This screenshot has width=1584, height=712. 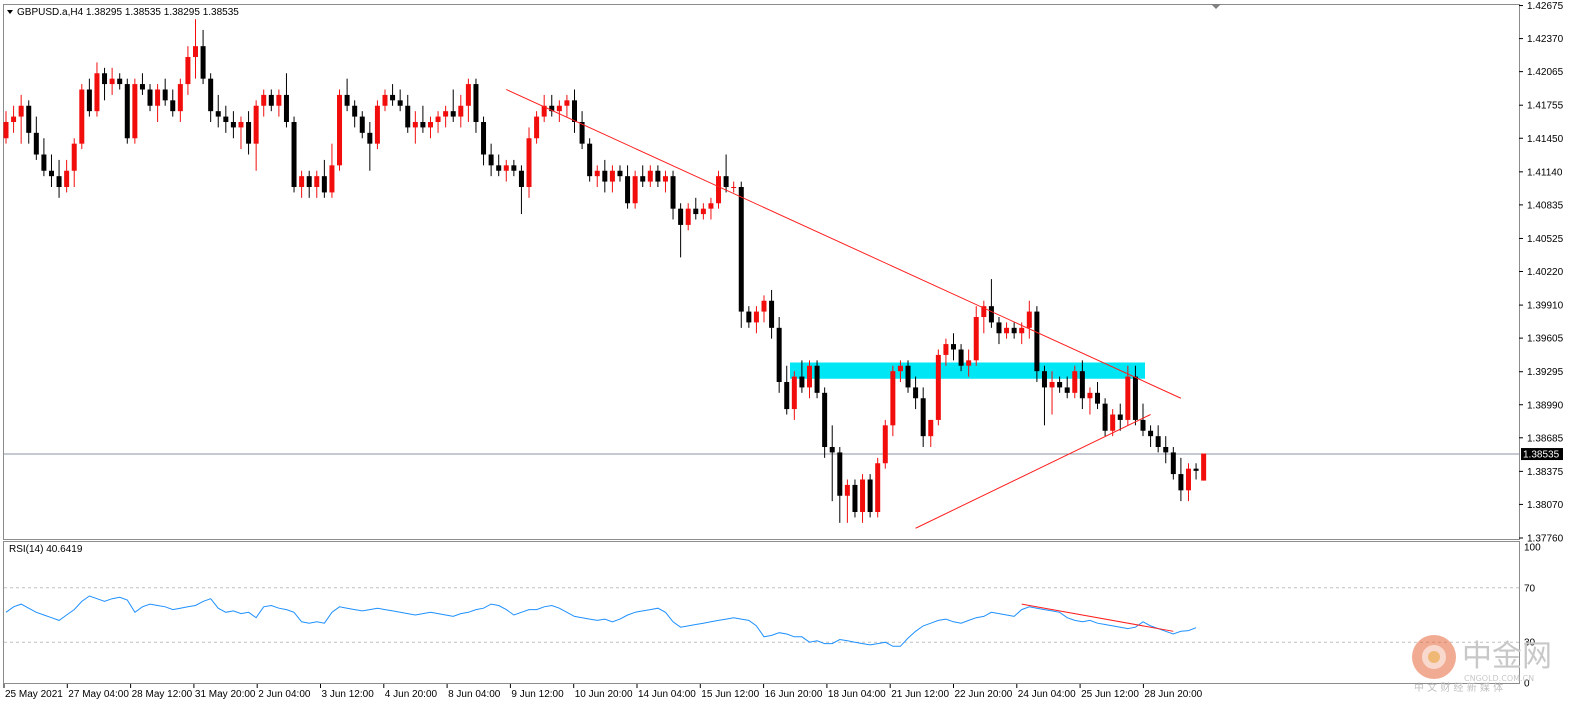 What do you see at coordinates (1530, 588) in the screenshot?
I see `rsi-tick-label: 70` at bounding box center [1530, 588].